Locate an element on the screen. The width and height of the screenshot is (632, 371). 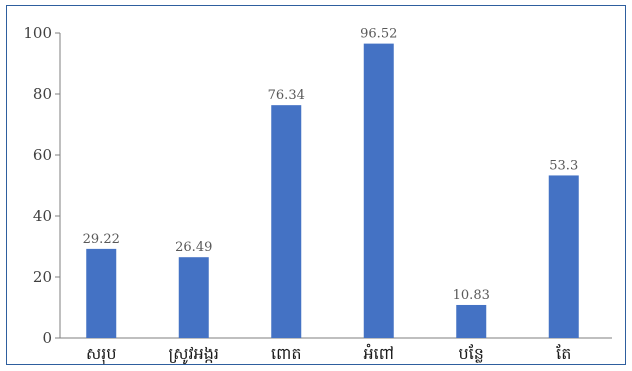
data-label: 53.3 is located at coordinates (563, 165).